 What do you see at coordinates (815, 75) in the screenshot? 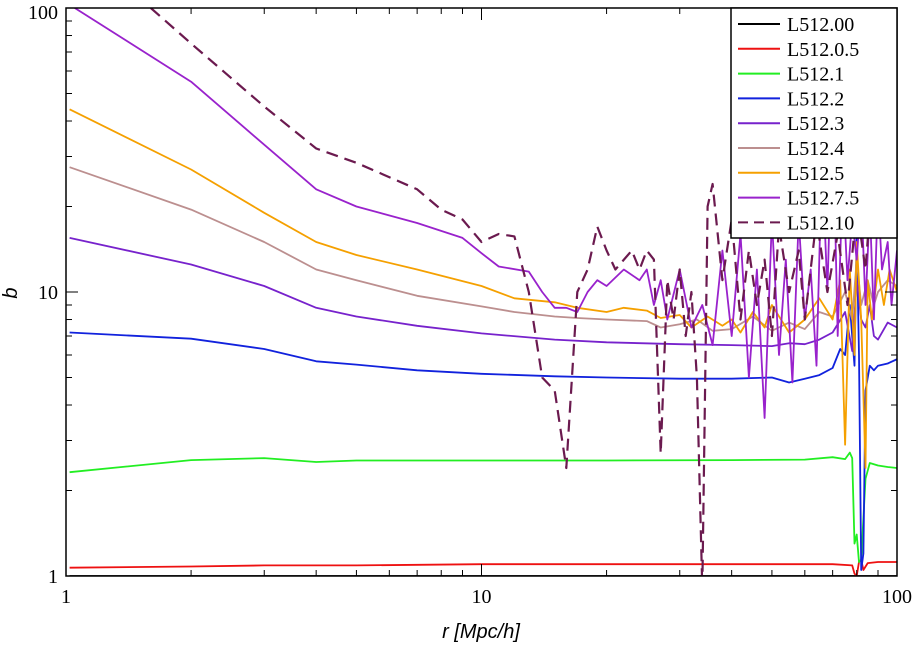
I see `legend-label: L512.1` at bounding box center [815, 75].